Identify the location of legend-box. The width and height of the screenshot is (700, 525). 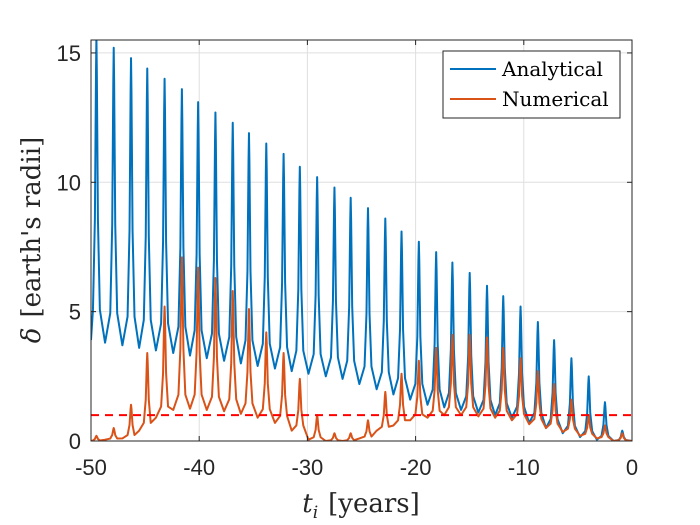
(531, 84).